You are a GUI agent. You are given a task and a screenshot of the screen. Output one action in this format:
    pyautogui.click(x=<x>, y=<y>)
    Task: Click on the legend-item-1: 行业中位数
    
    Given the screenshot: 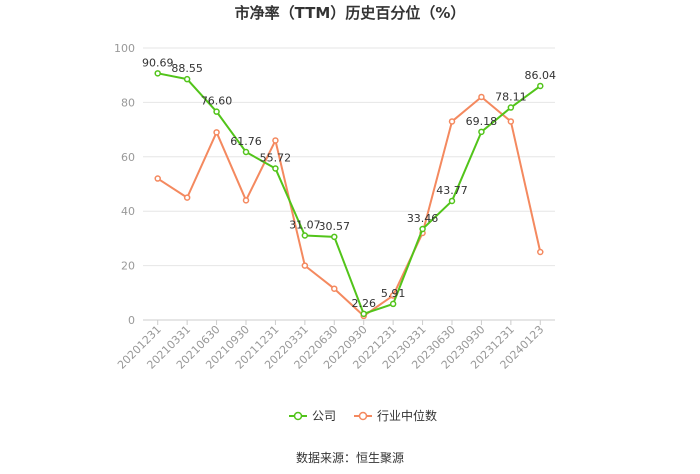 What is the action you would take?
    pyautogui.click(x=395, y=415)
    